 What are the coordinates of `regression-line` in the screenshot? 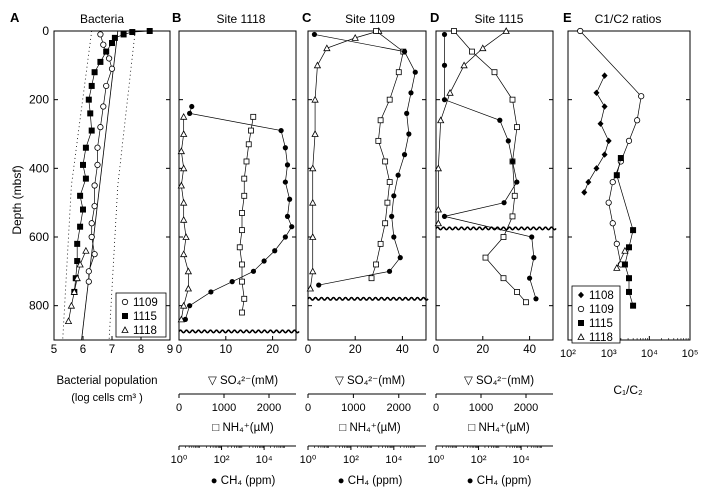 It's located at (100, 185).